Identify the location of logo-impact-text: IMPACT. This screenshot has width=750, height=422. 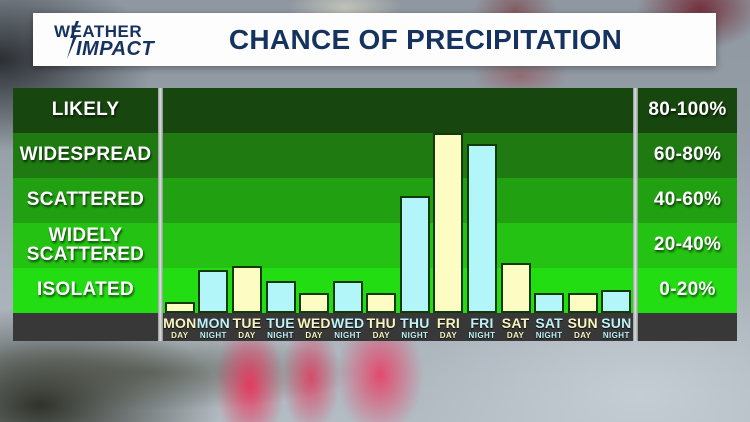
(115, 49).